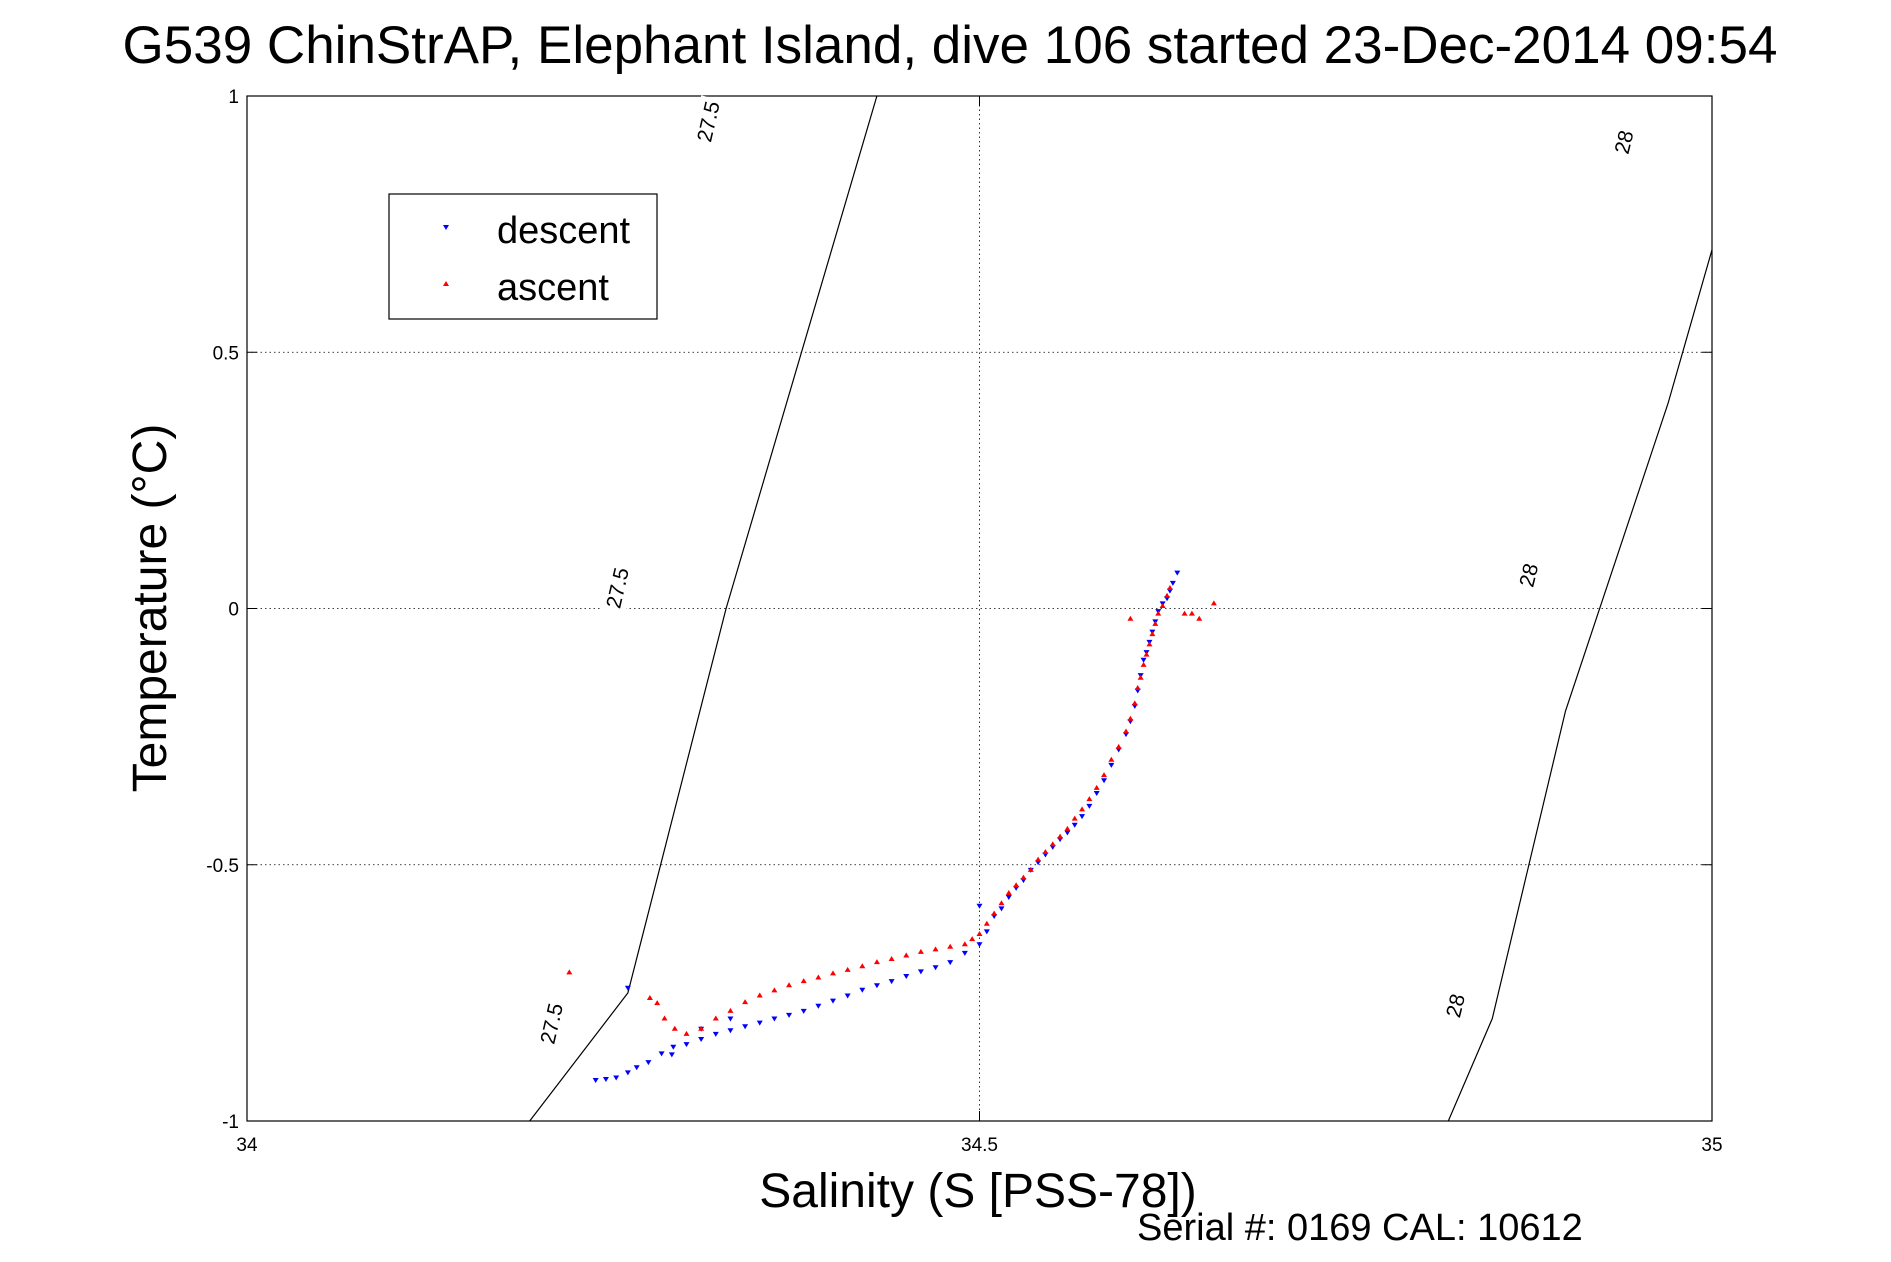 The height and width of the screenshot is (1262, 1891). Describe the element at coordinates (1360, 1228) in the screenshot. I see `serial-cal-footer: Serial #: 0169 CAL: 10612` at that location.